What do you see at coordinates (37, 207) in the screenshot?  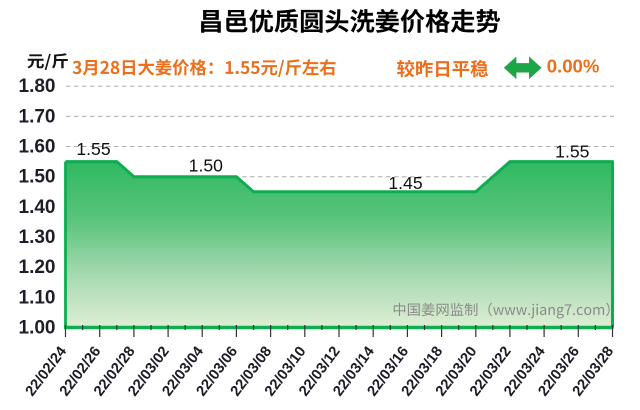 I see `svg-text: 1.40` at bounding box center [37, 207].